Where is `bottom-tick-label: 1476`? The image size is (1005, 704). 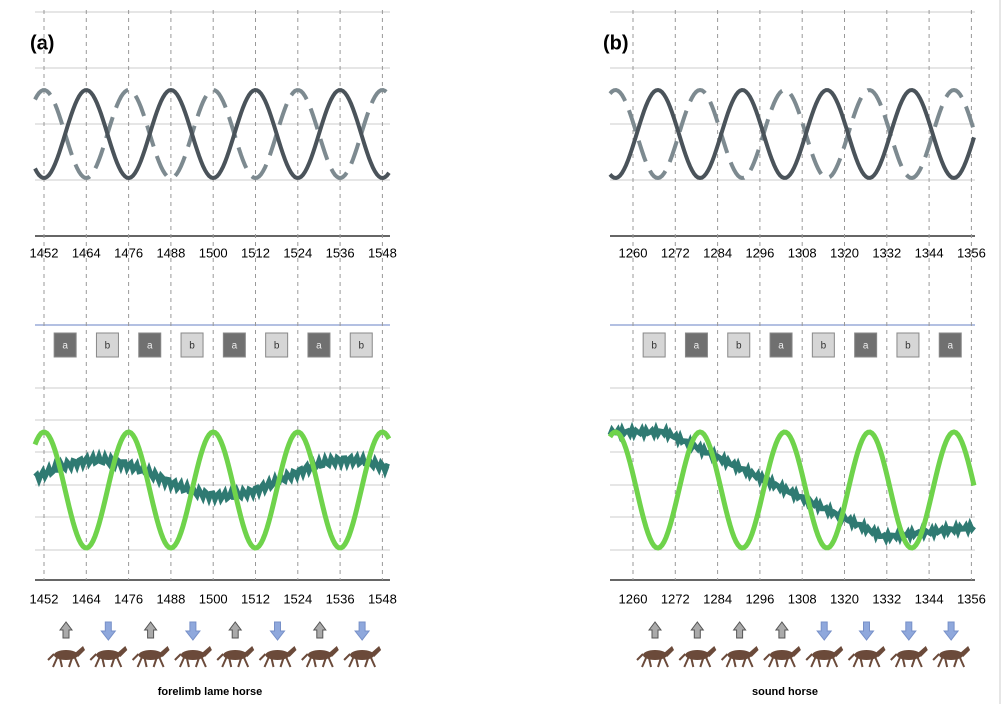
bottom-tick-label: 1476 is located at coordinates (128, 598).